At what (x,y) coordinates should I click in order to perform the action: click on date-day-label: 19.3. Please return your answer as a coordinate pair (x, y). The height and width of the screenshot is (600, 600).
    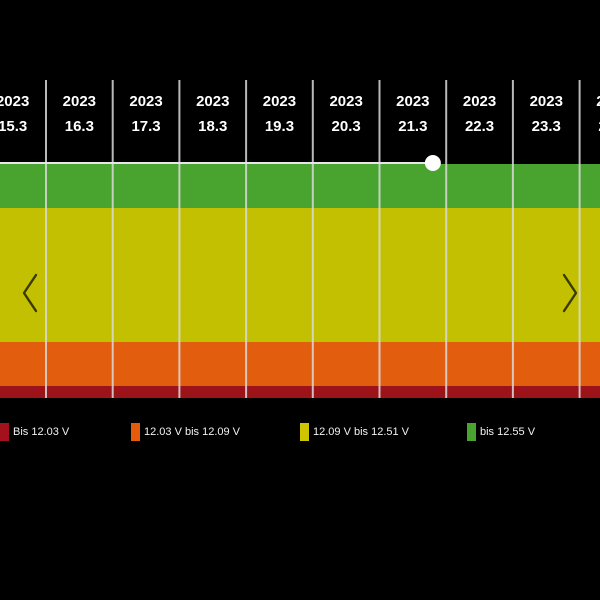
    Looking at the image, I should click on (279, 126).